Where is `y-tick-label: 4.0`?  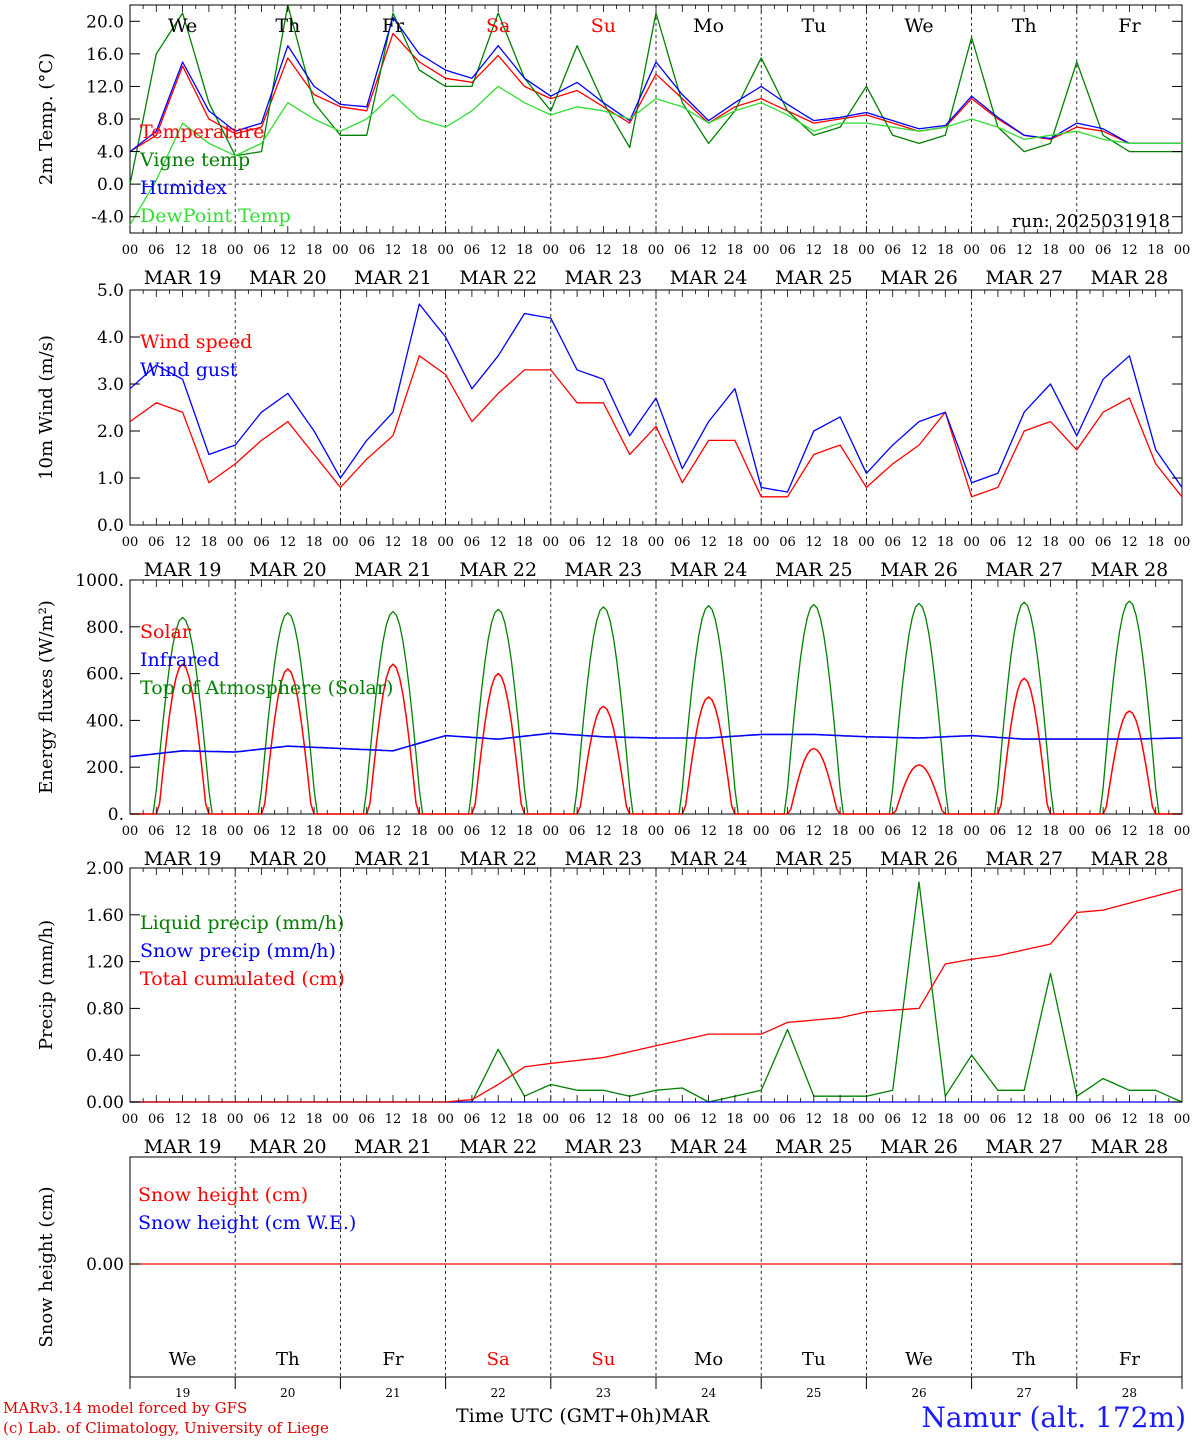 y-tick-label: 4.0 is located at coordinates (110, 338).